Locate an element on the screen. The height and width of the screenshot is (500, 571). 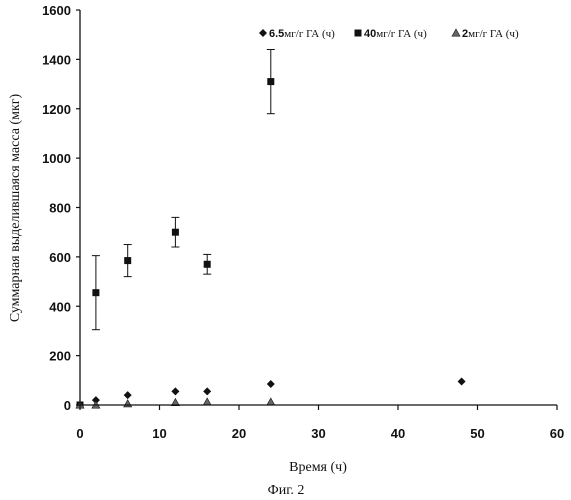
legend-entry-label: 2мг/г ГА (ч) is located at coordinates (490, 34).